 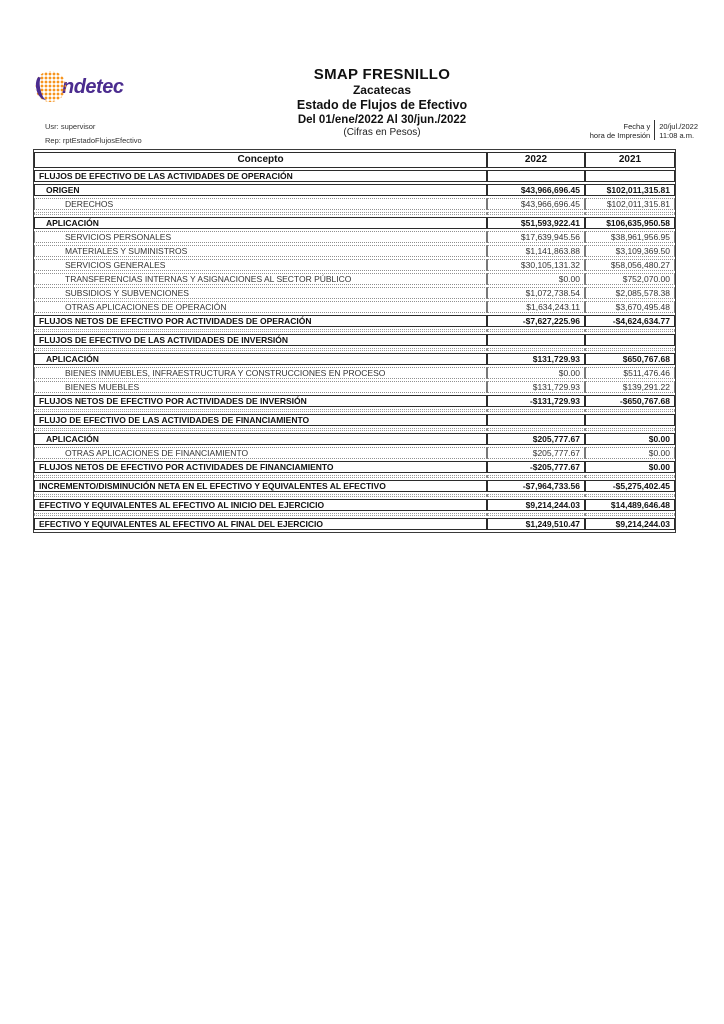 What do you see at coordinates (70, 126) in the screenshot?
I see `user-label: Usr: supervisor` at bounding box center [70, 126].